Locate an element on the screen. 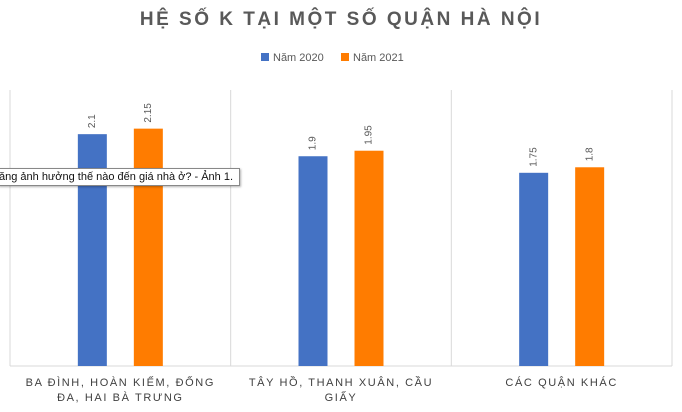  data-label: 1.75 is located at coordinates (533, 157).